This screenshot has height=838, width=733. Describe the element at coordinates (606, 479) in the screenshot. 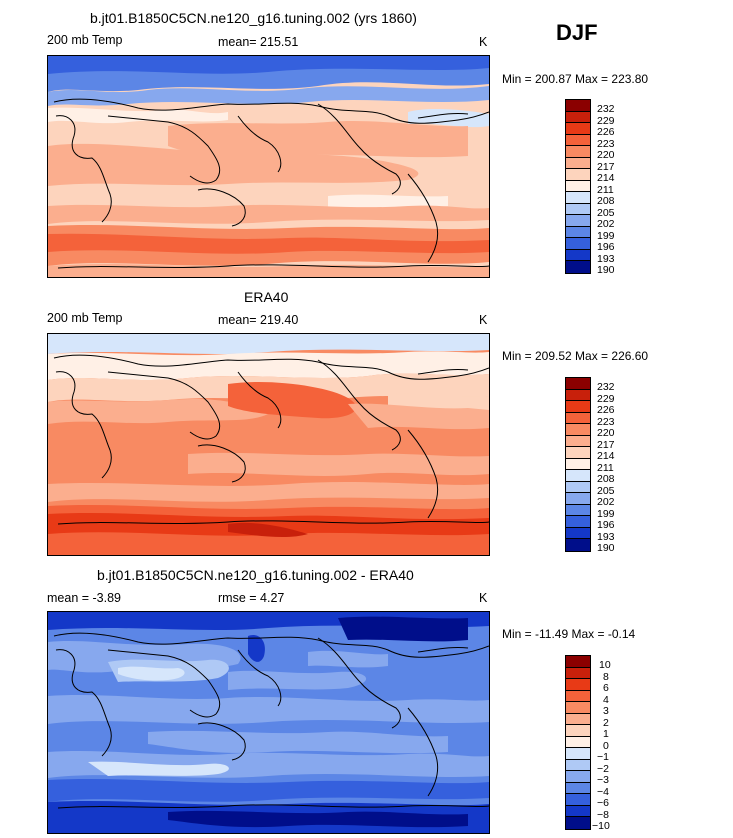

I see `panel-2-colorbar-label: 208` at that location.